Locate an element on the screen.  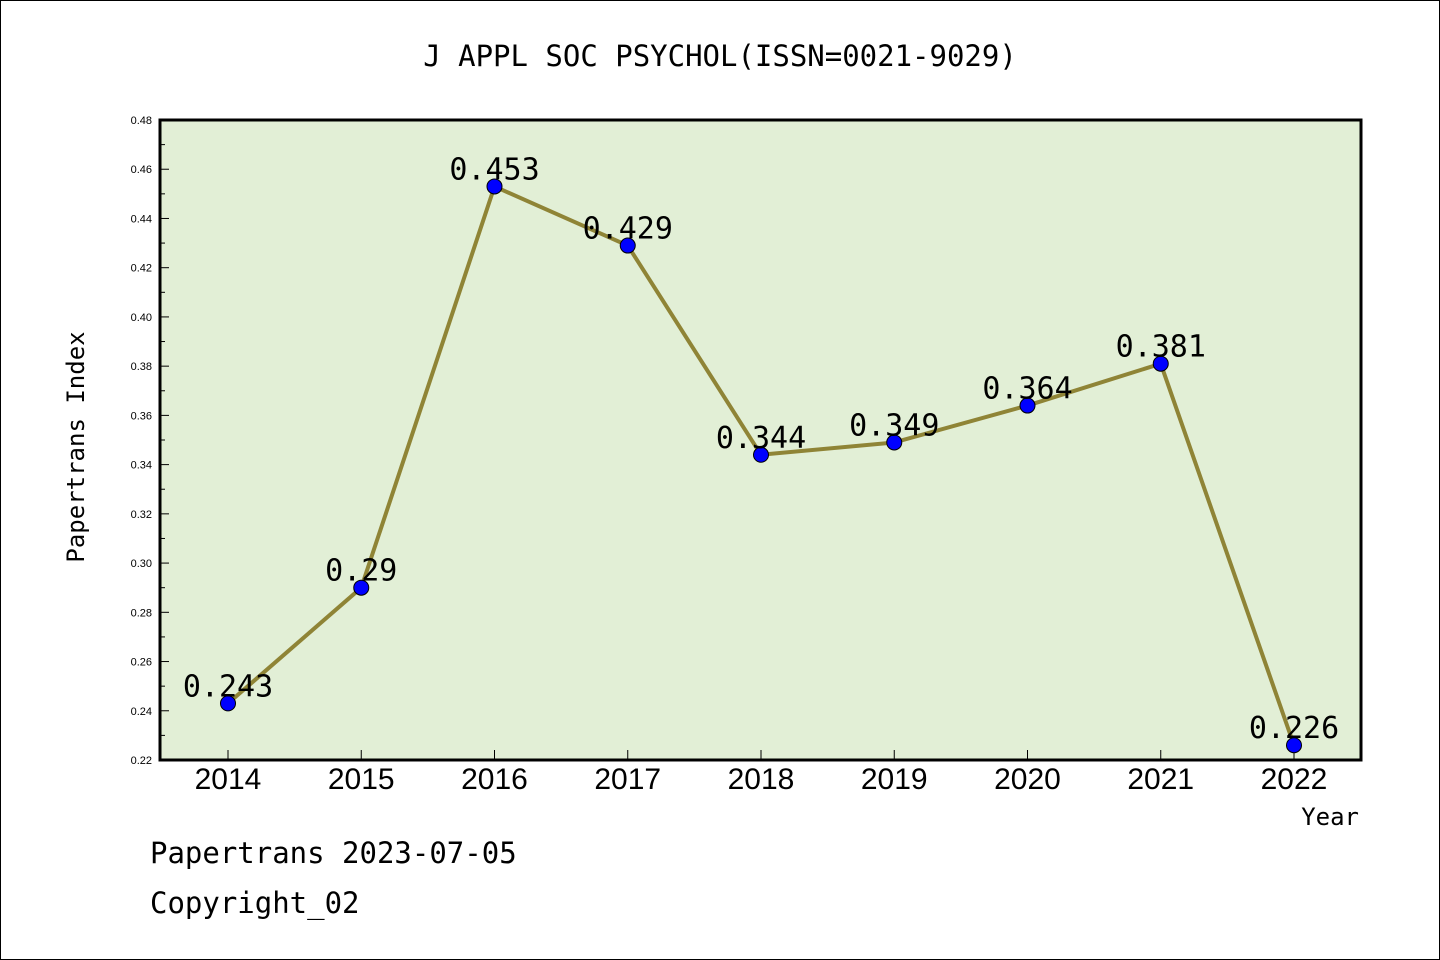
footer-date: Papertrans 2023-07-05 is located at coordinates (333, 853).